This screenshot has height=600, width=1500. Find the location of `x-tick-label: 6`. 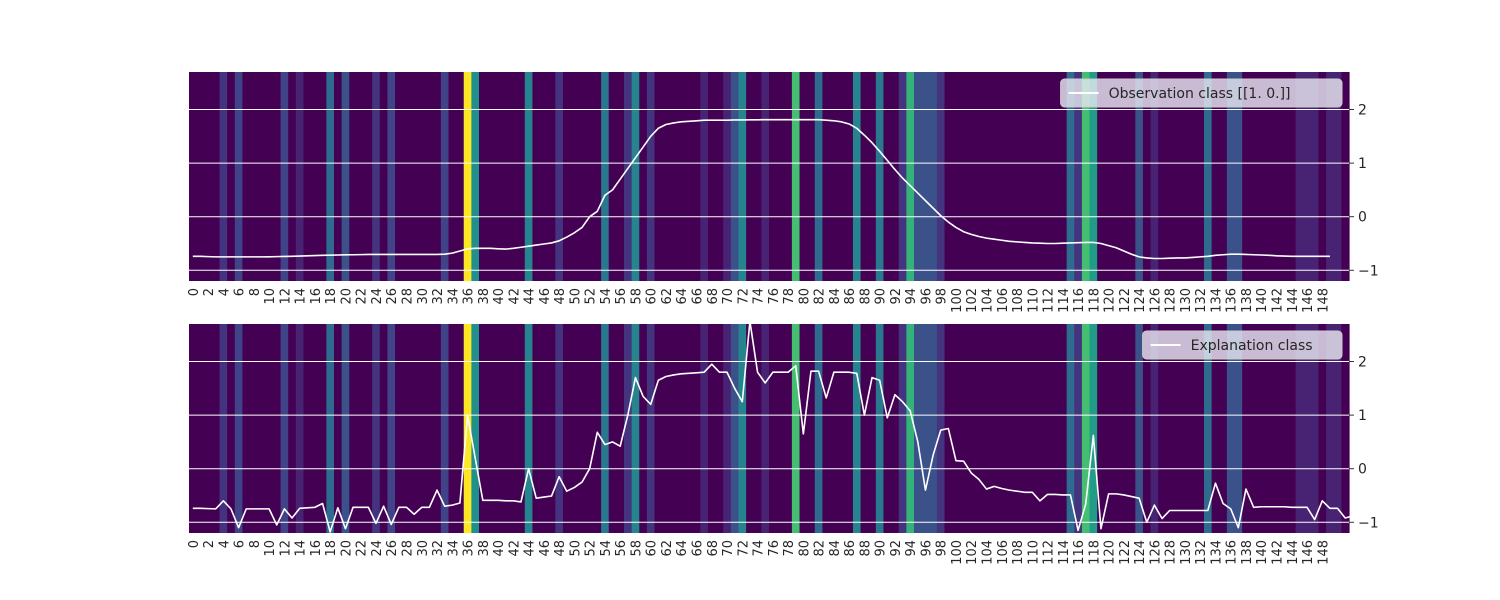

x-tick-label: 6 is located at coordinates (240, 292).